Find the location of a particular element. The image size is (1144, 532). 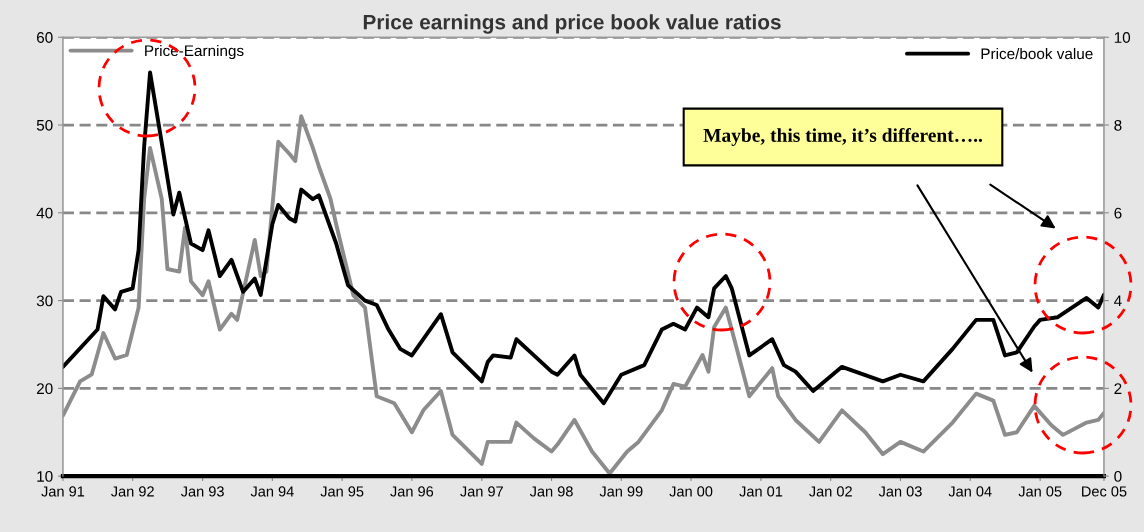

x-tick-label: Jan 96 is located at coordinates (412, 491).